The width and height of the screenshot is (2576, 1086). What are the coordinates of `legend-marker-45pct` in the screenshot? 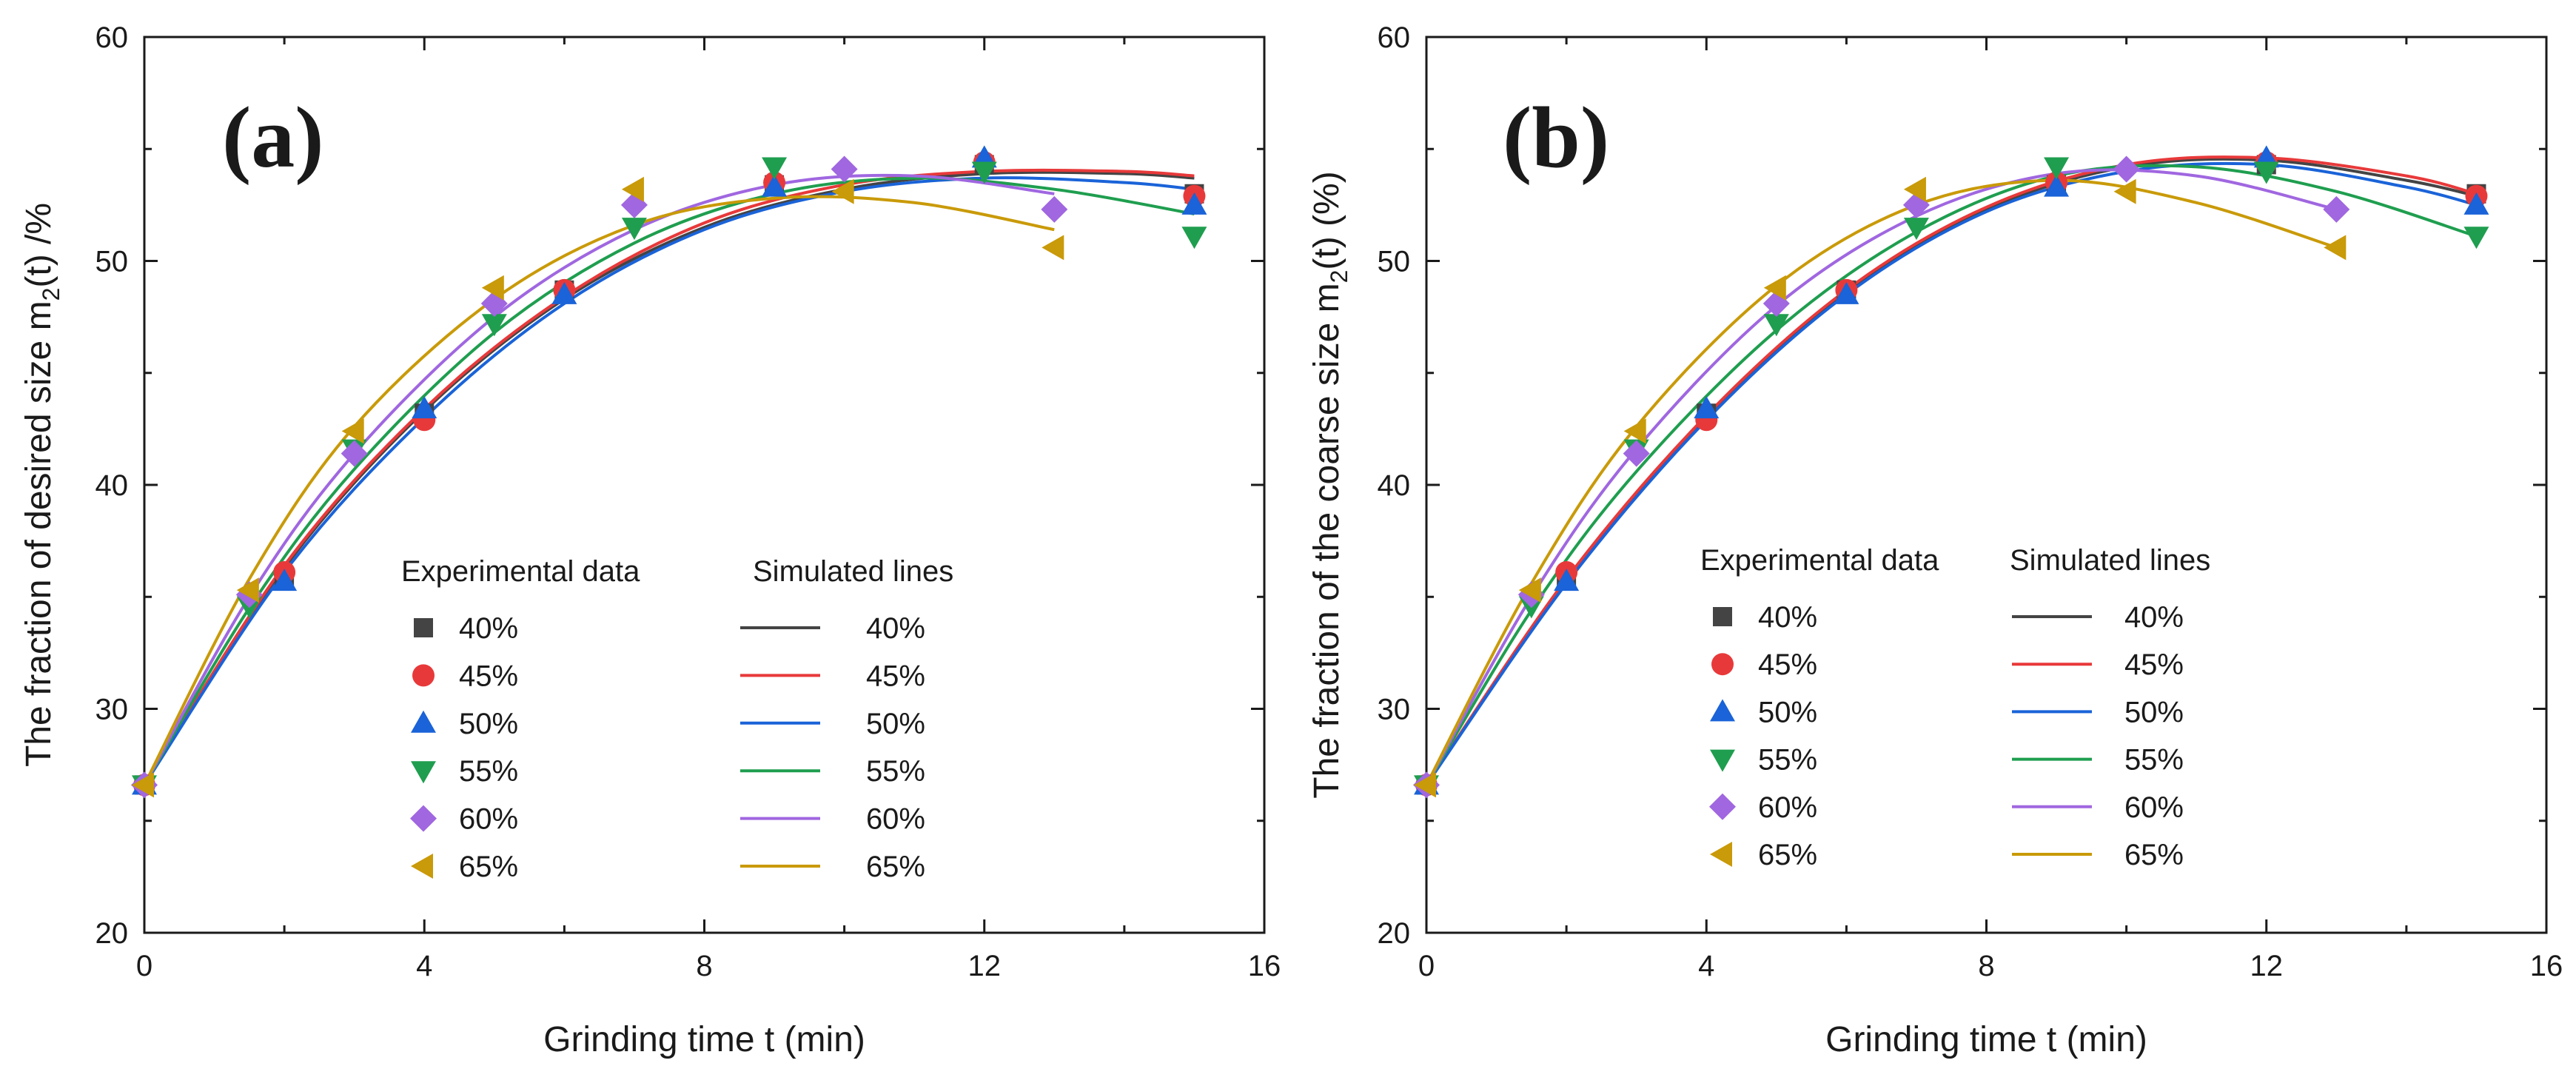 It's located at (423, 675).